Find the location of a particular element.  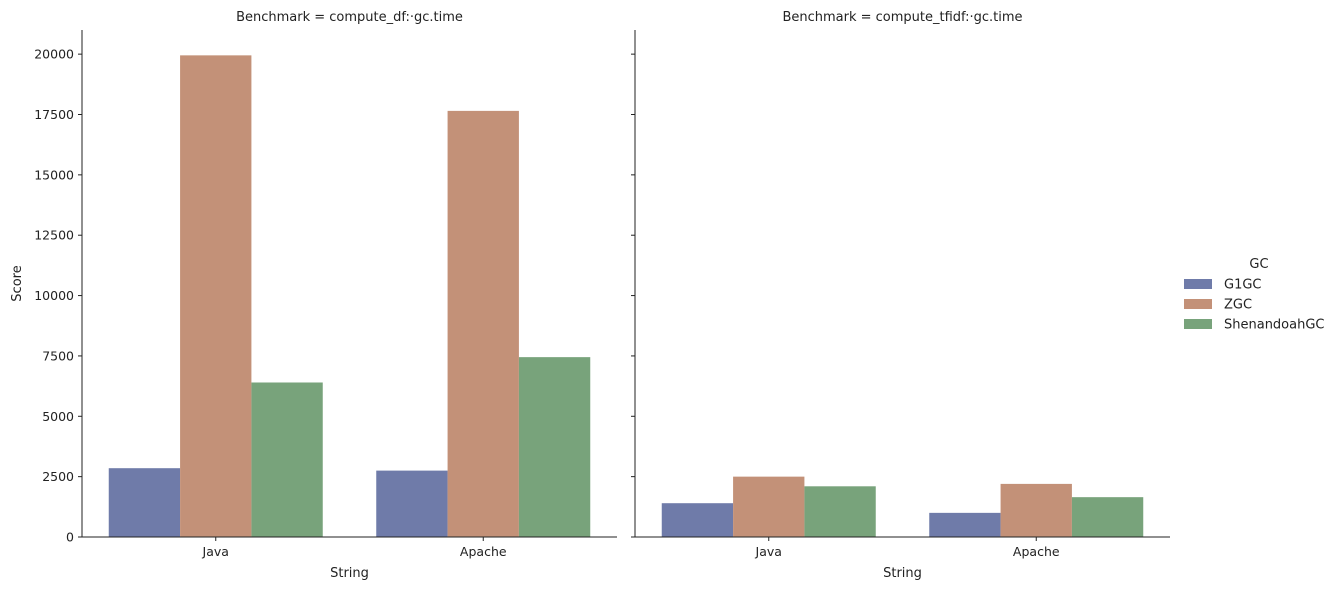

y-tick-label: 15000 is located at coordinates (54, 174).